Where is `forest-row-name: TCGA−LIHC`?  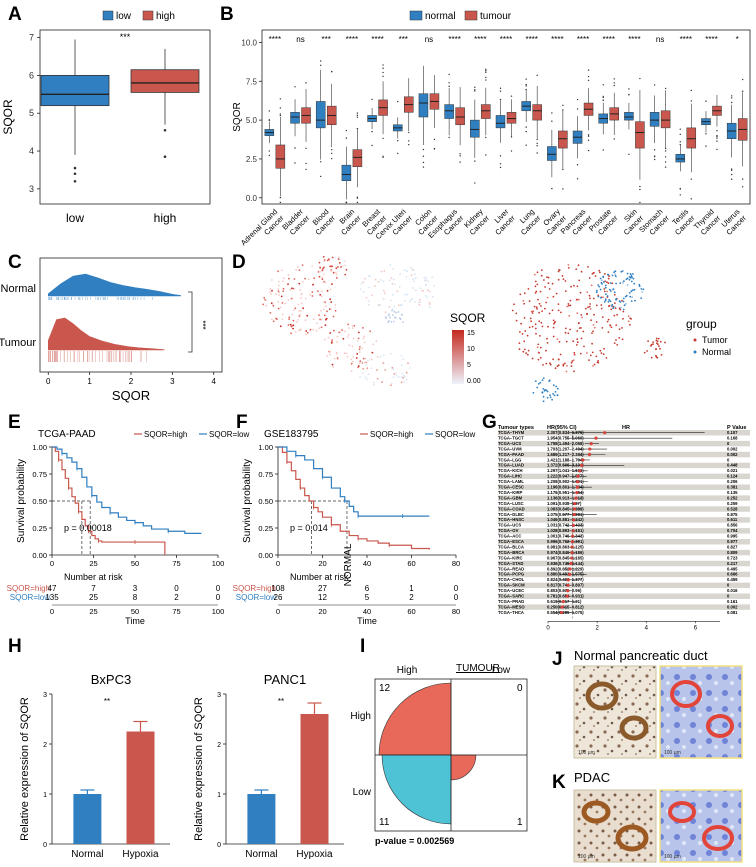 forest-row-name: TCGA−LIHC is located at coordinates (510, 476).